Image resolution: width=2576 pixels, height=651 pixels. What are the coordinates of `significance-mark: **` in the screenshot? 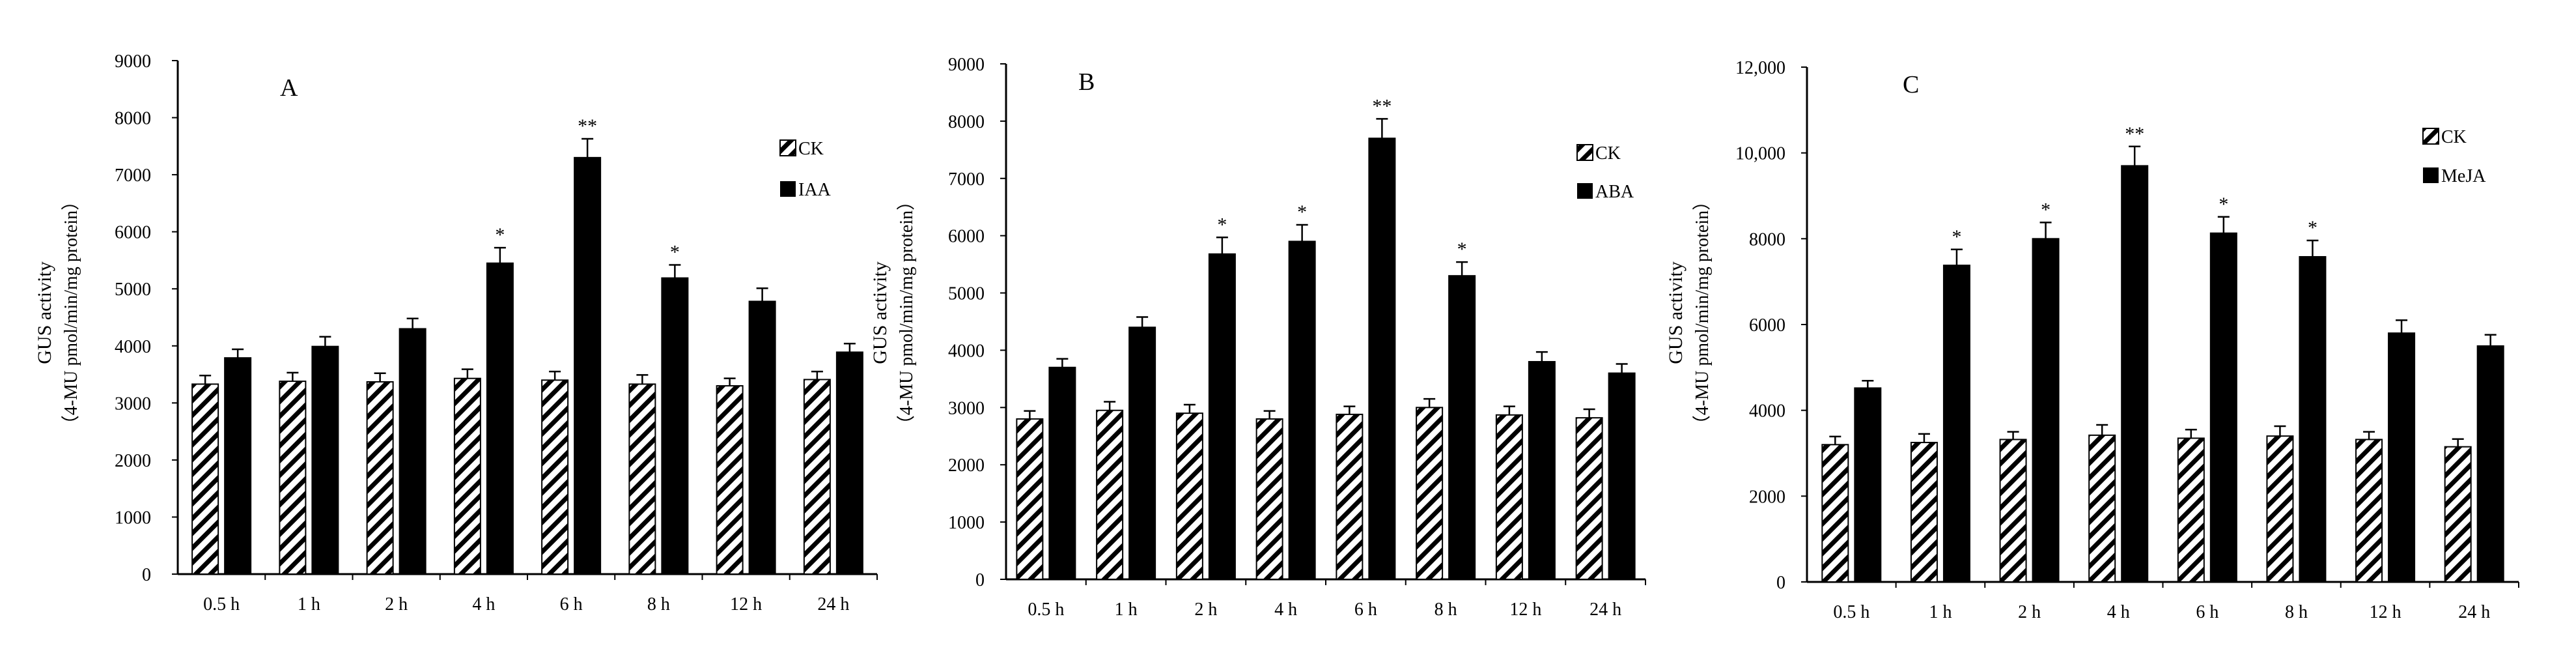 It's located at (1382, 106).